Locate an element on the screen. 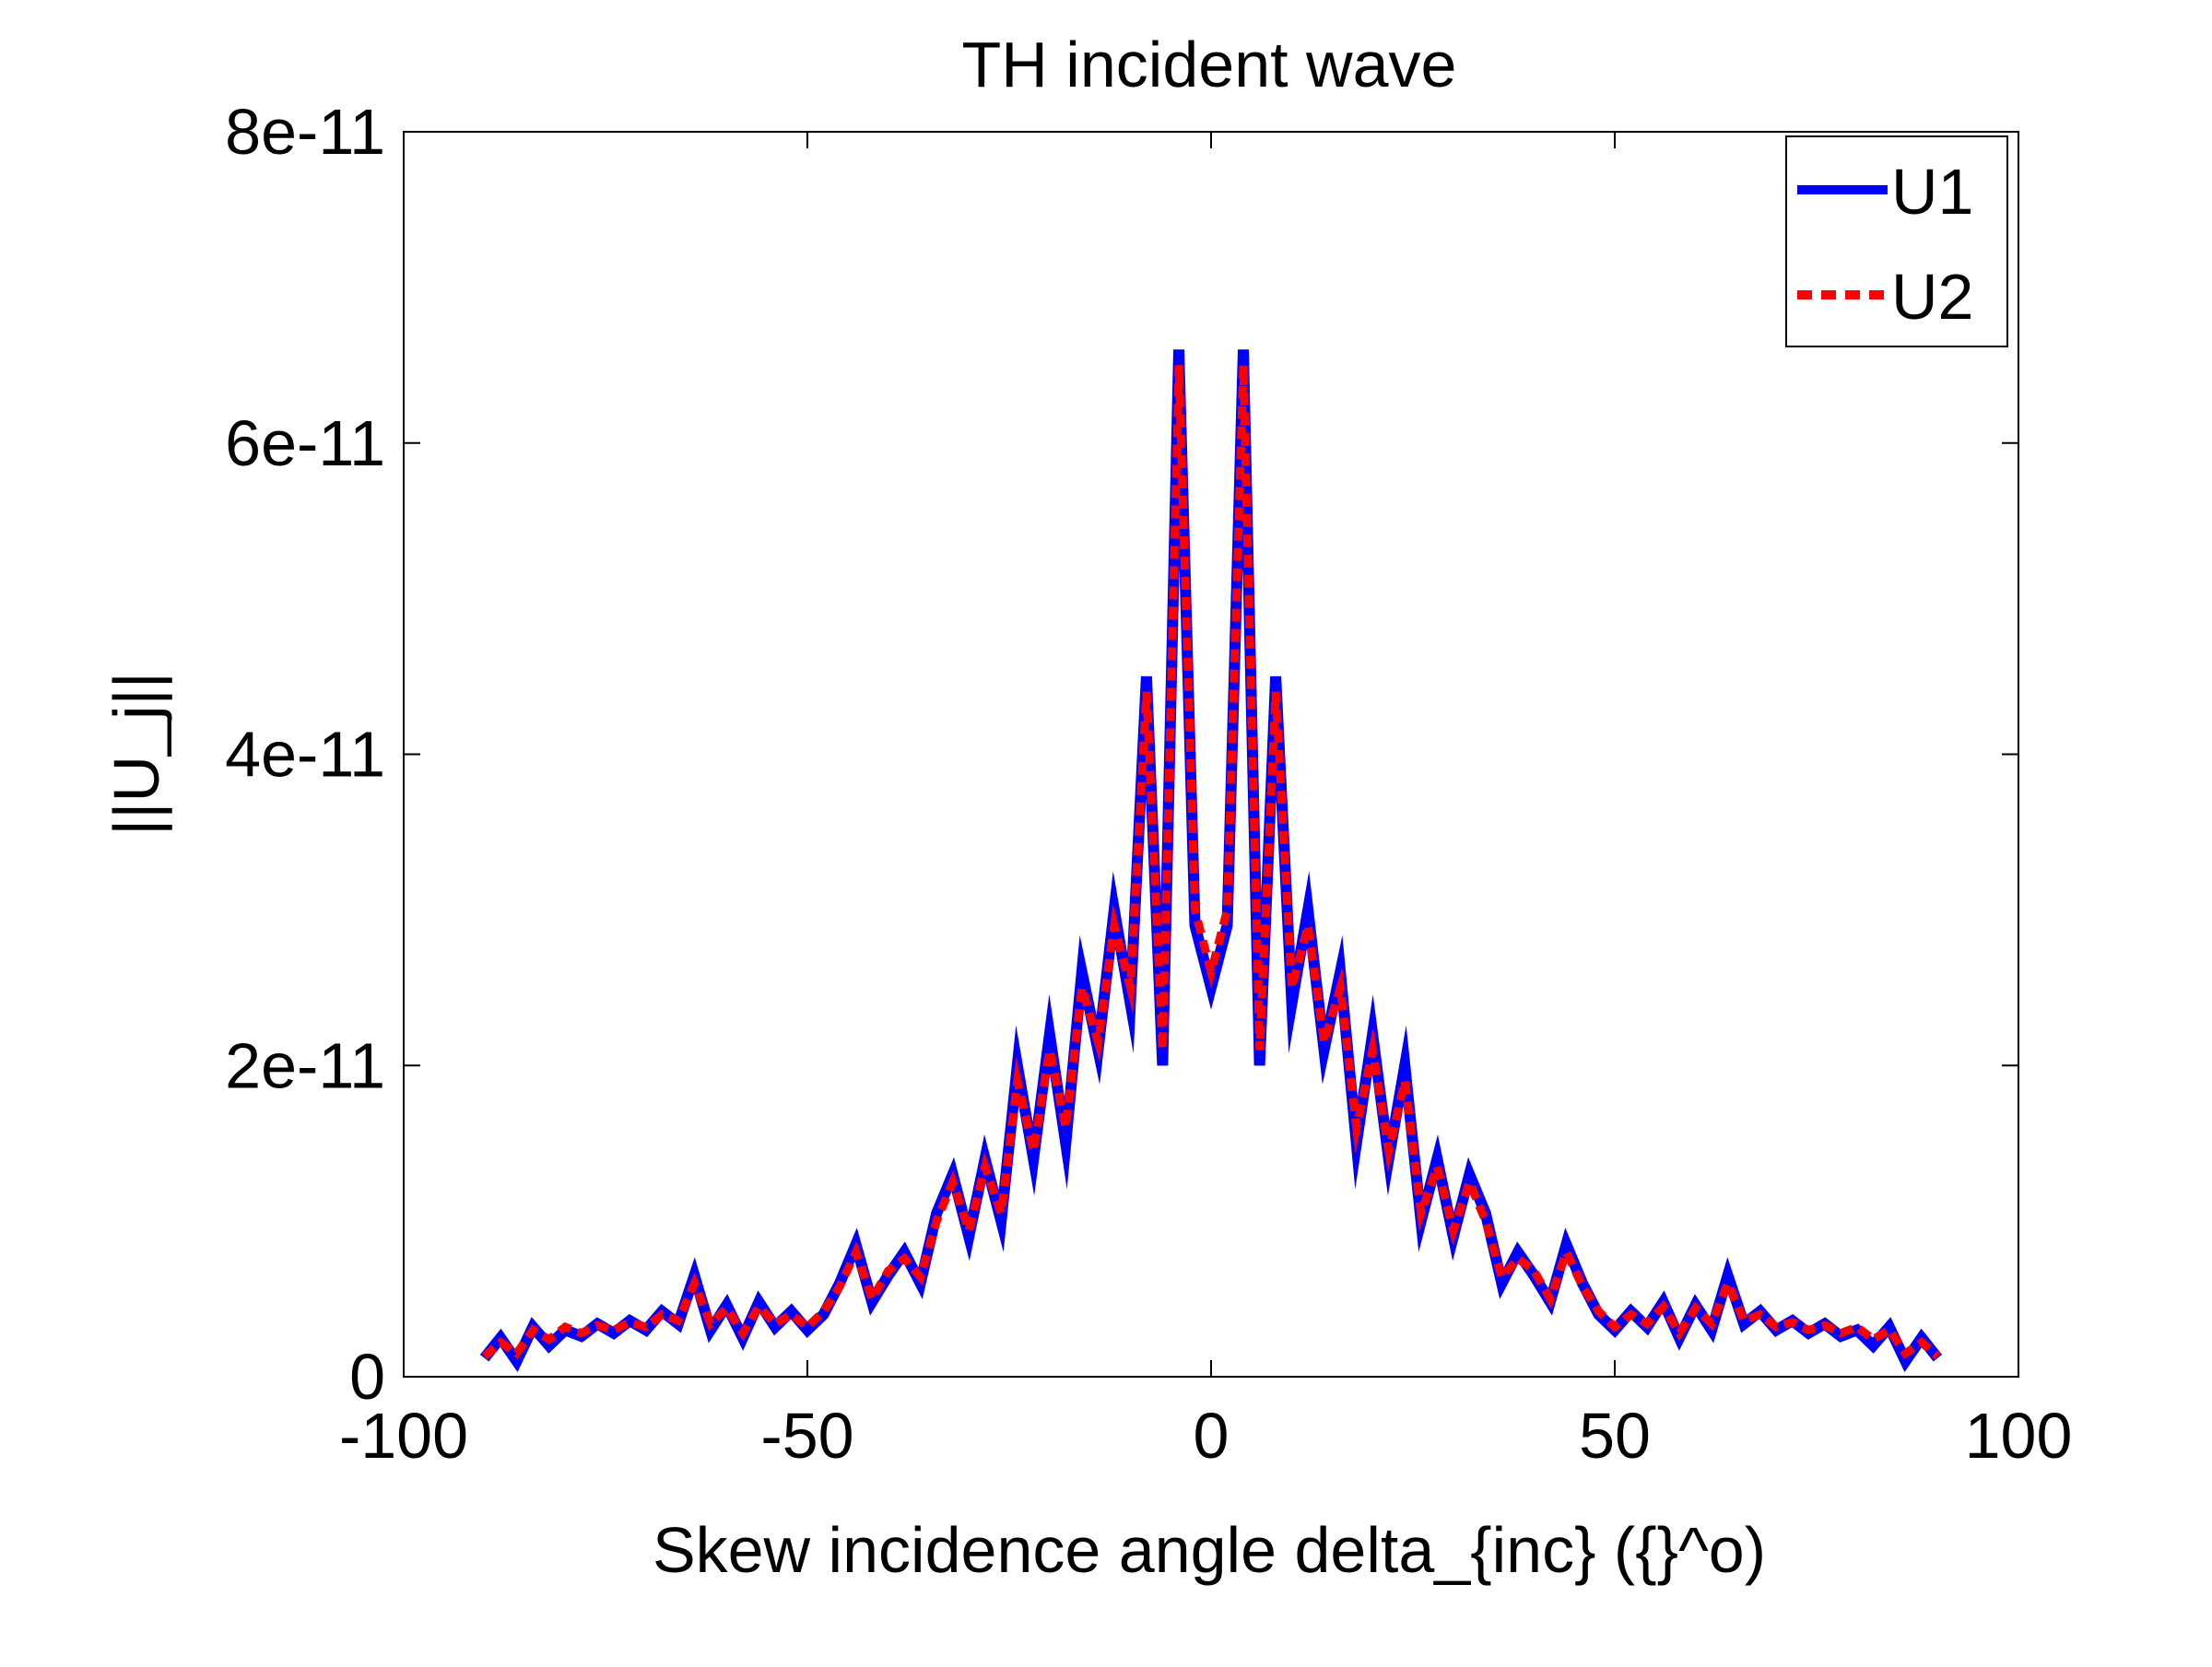  x-tick-label: 50 is located at coordinates (1615, 1436).